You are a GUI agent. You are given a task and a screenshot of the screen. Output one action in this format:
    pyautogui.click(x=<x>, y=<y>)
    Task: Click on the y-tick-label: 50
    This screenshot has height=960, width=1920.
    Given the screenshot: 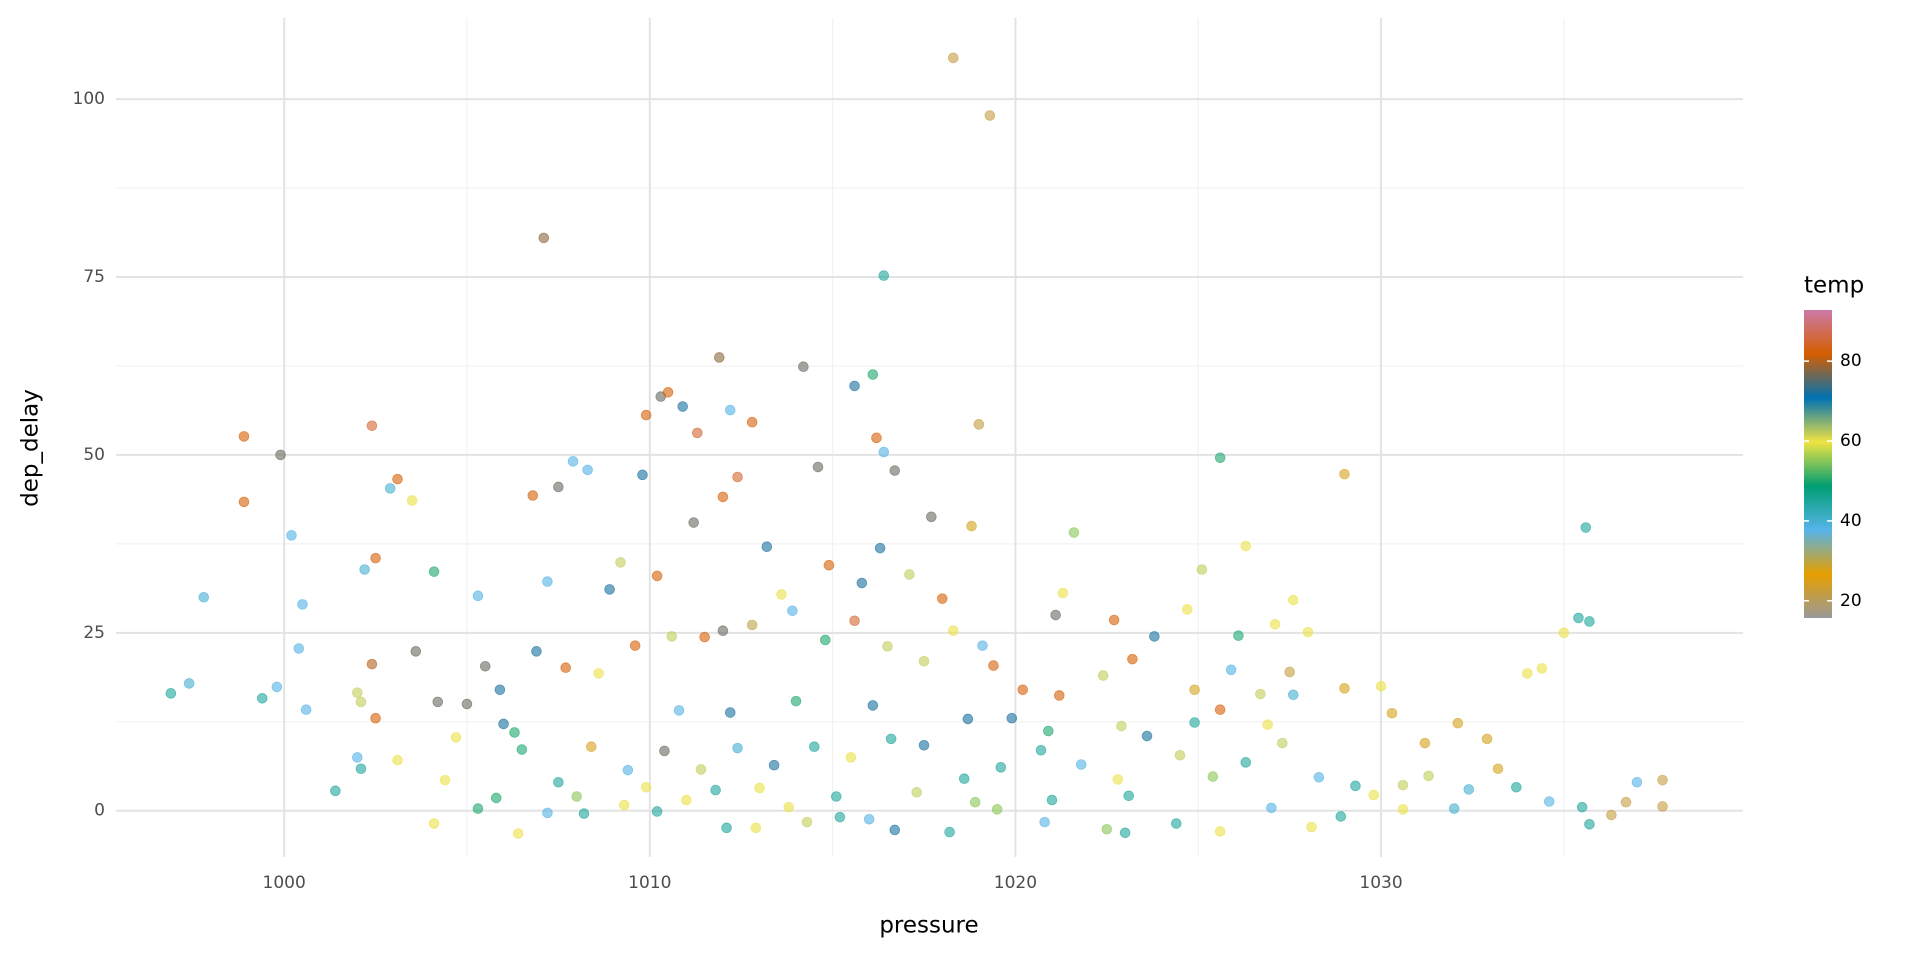 What is the action you would take?
    pyautogui.click(x=94, y=455)
    